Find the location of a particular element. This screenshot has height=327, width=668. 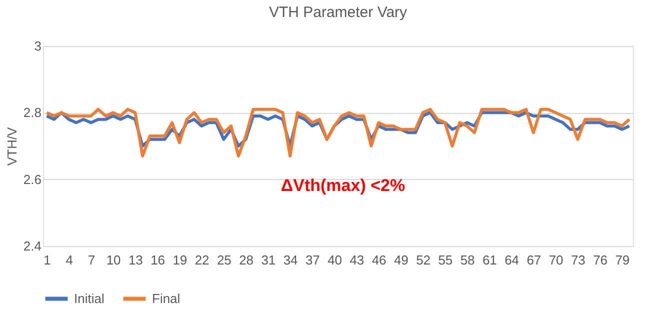

x-tick-label: 37 is located at coordinates (312, 260).